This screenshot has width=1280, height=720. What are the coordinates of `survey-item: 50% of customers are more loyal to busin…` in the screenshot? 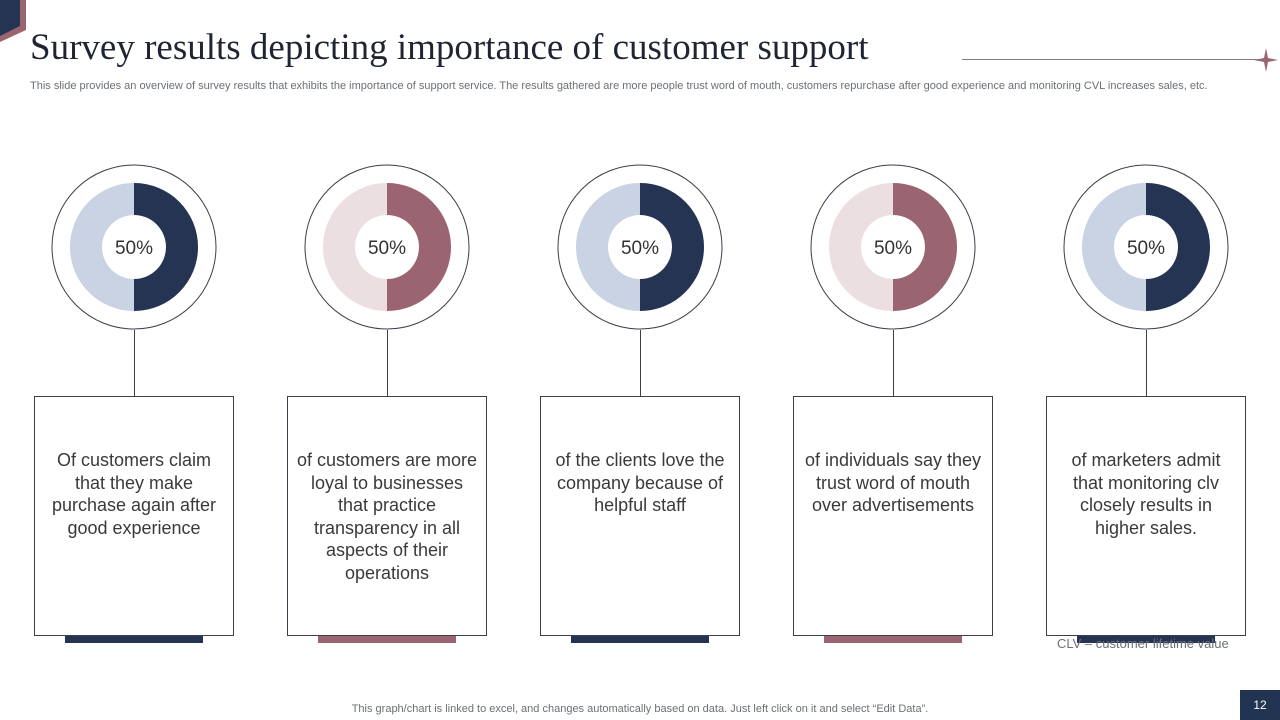 It's located at (387, 404).